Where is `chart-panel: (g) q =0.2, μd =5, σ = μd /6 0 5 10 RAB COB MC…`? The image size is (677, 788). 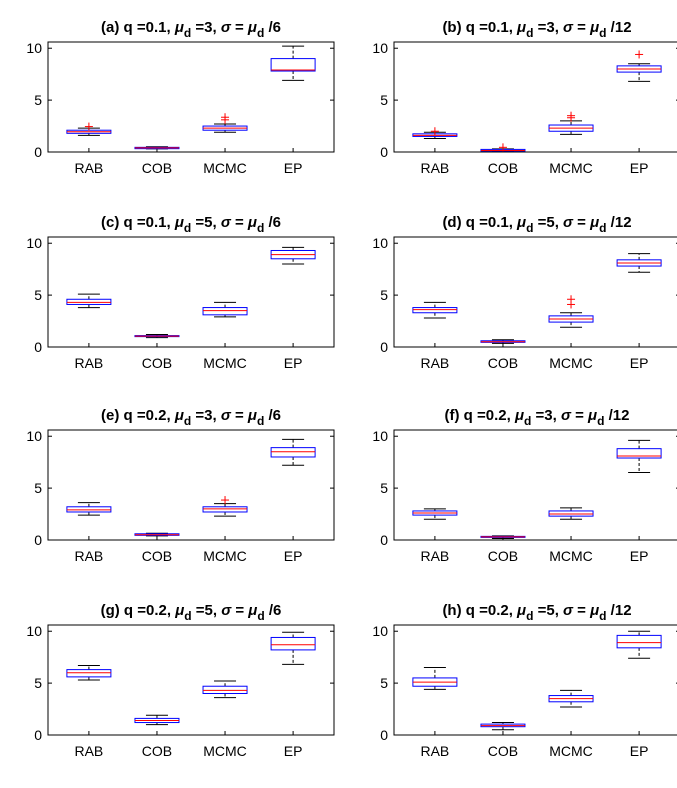 chart-panel: (g) q =0.2, μd =5, σ = μd /6 0 5 10 RAB COB MC… is located at coordinates (180, 680).